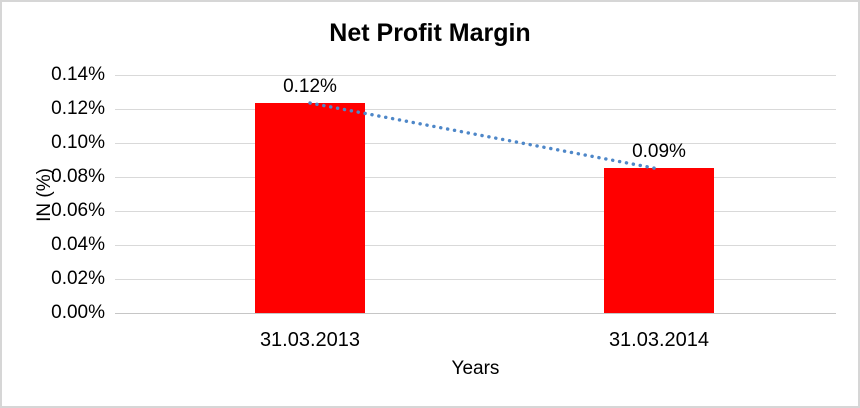 Image resolution: width=860 pixels, height=408 pixels. What do you see at coordinates (78, 210) in the screenshot?
I see `y-tick-label: 0.06%` at bounding box center [78, 210].